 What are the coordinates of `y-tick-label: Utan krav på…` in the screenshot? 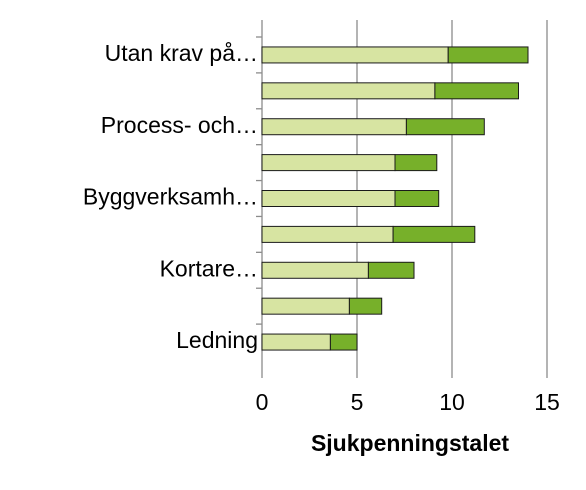 It's located at (181, 53).